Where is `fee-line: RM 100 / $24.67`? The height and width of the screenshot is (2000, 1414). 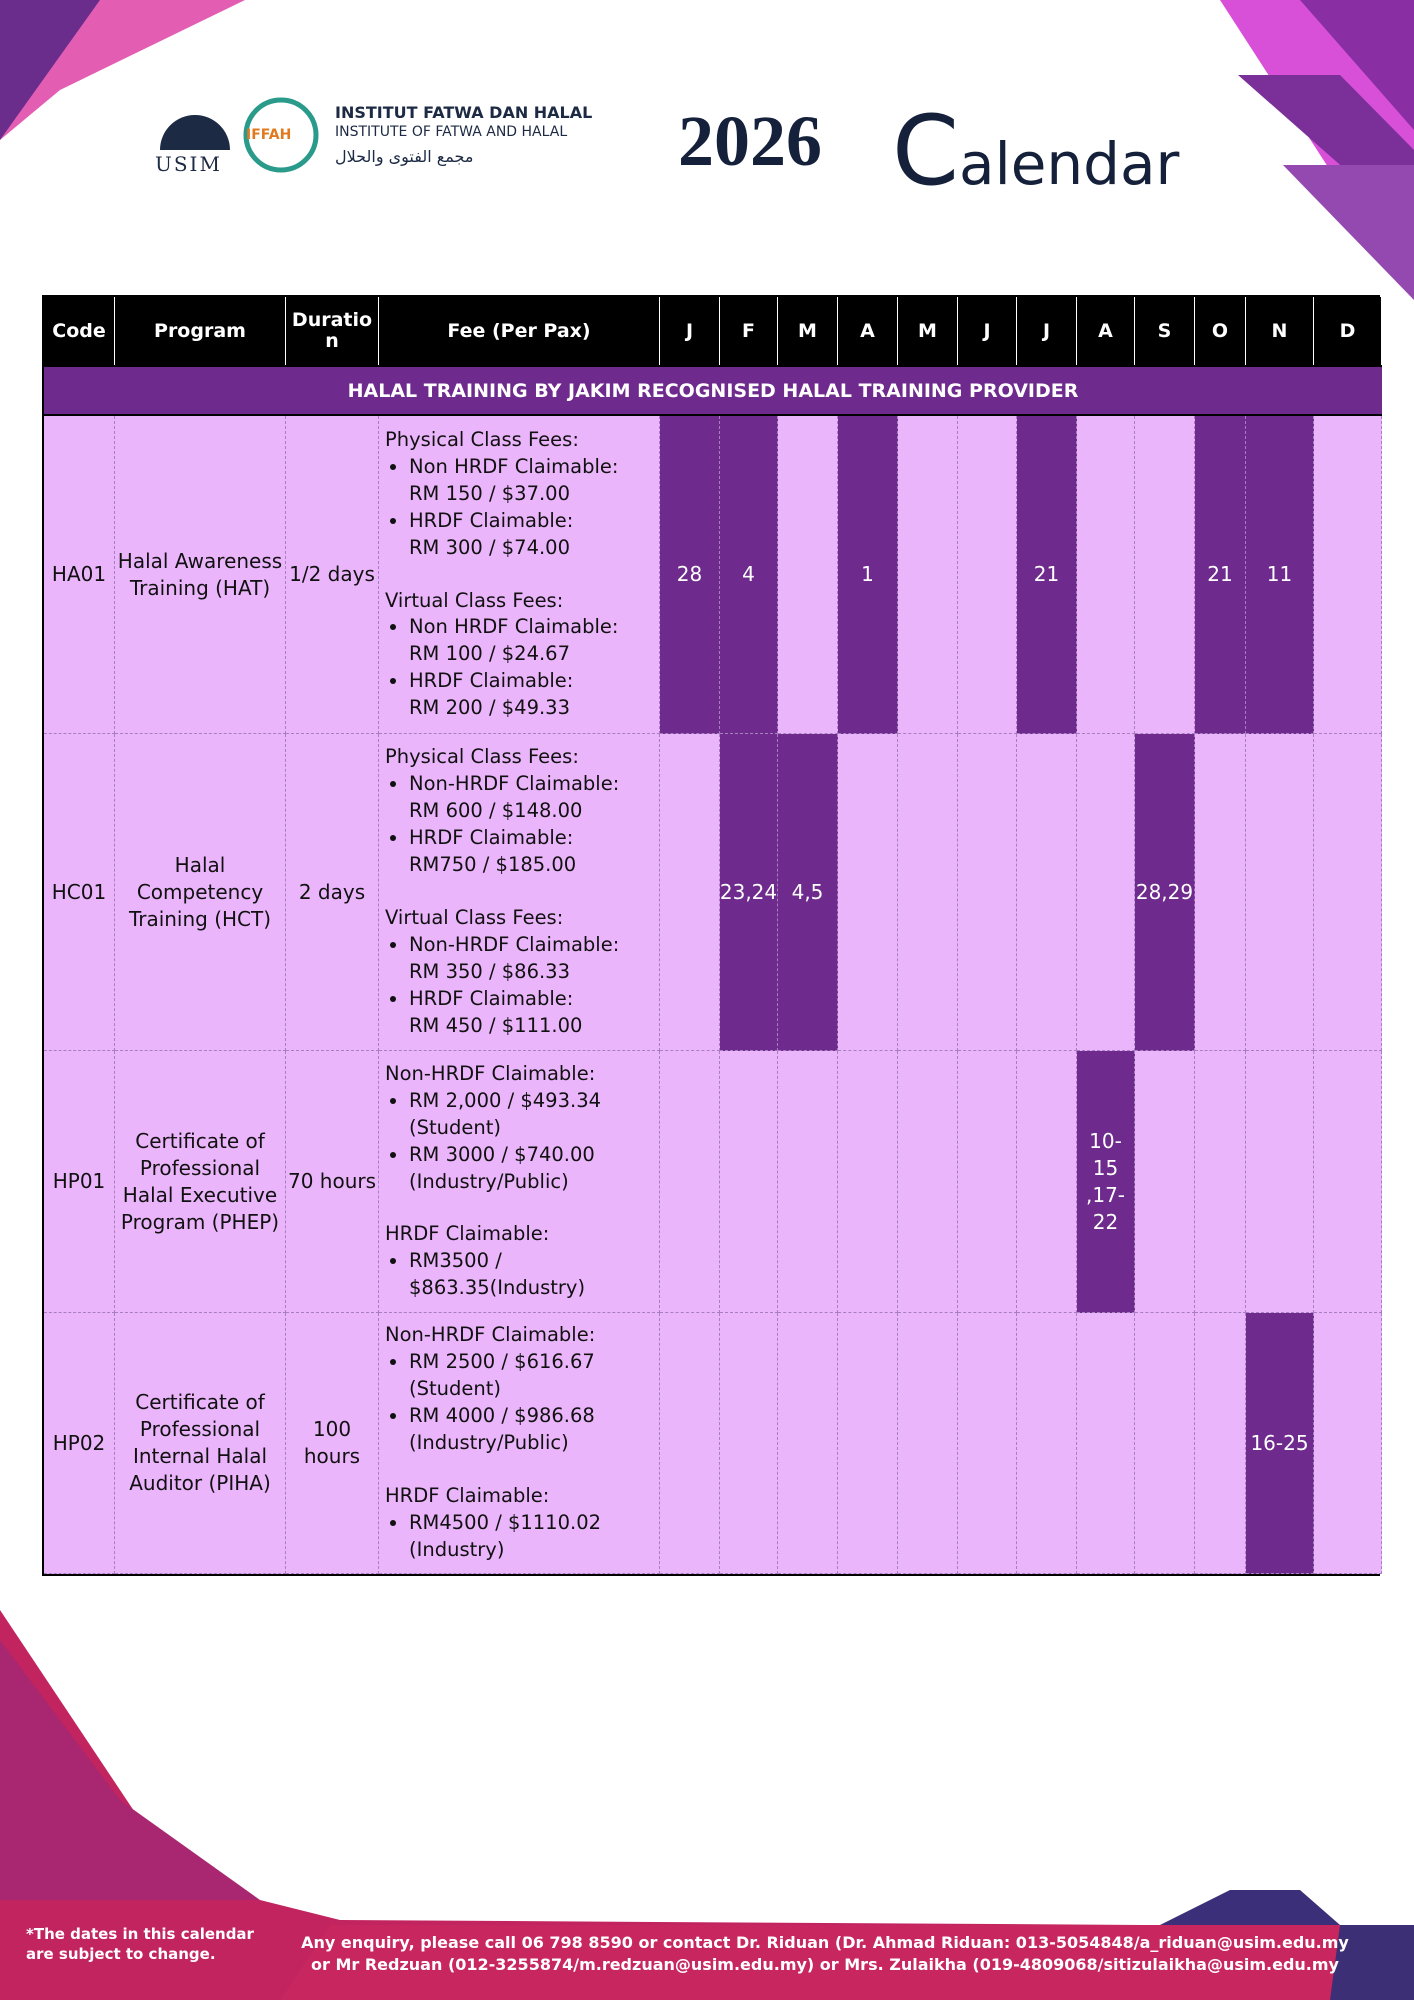
fee-line: RM 100 / $24.67 is located at coordinates (489, 654).